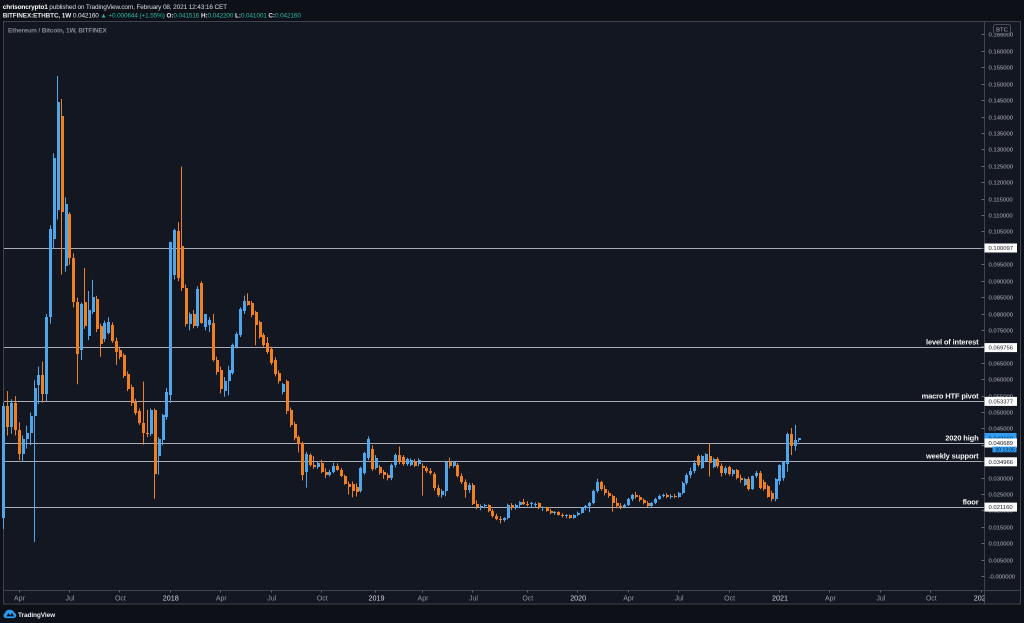  What do you see at coordinates (1001, 135) in the screenshot?
I see `svg-text: 0.135000` at bounding box center [1001, 135].